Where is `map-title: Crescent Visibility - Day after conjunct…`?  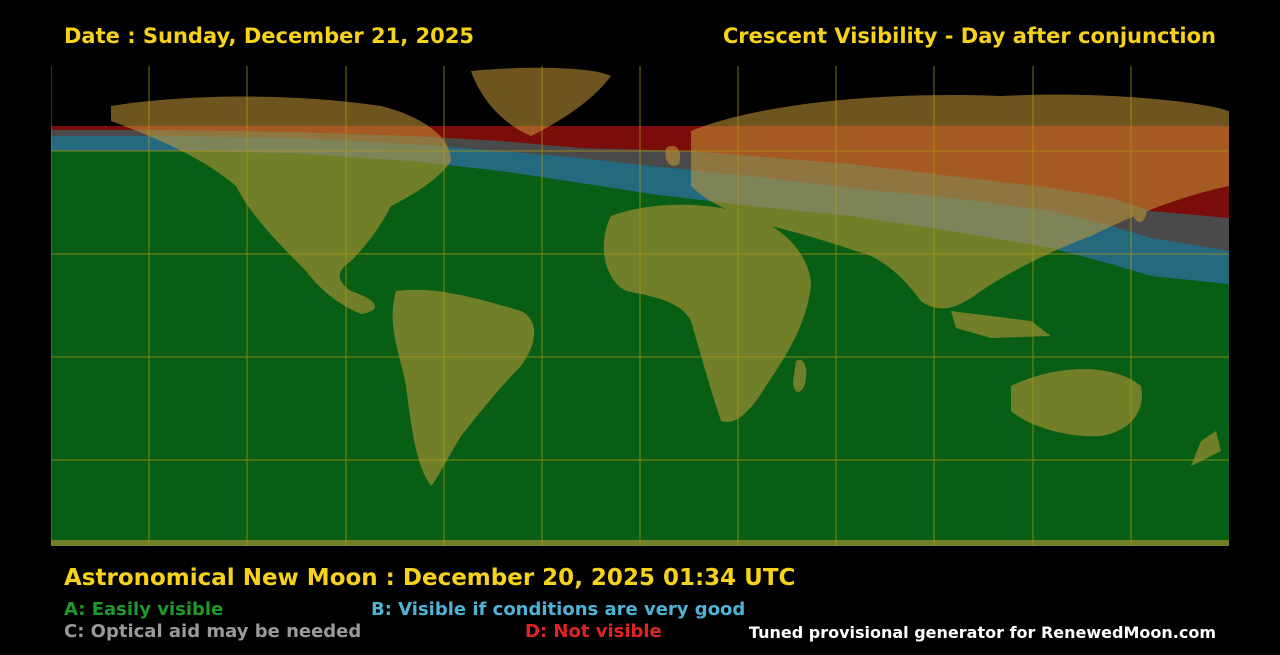
map-title: Crescent Visibility - Day after conjunct… is located at coordinates (969, 36).